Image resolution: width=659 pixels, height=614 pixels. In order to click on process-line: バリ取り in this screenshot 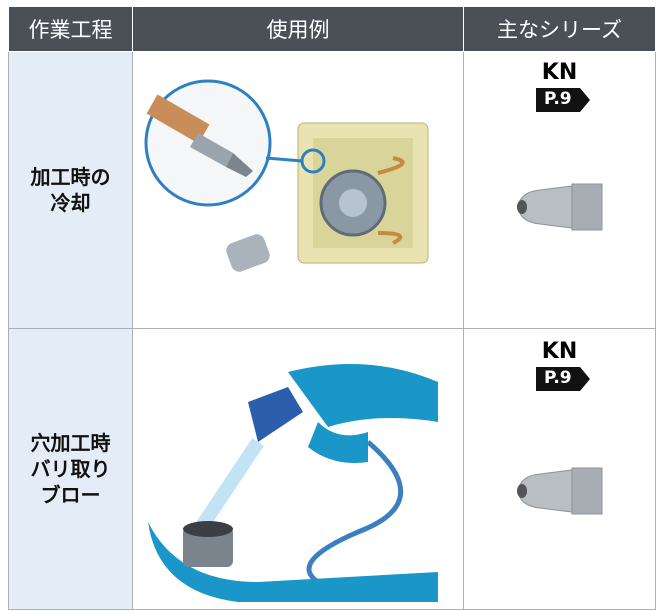, I will do `click(70, 469)`.